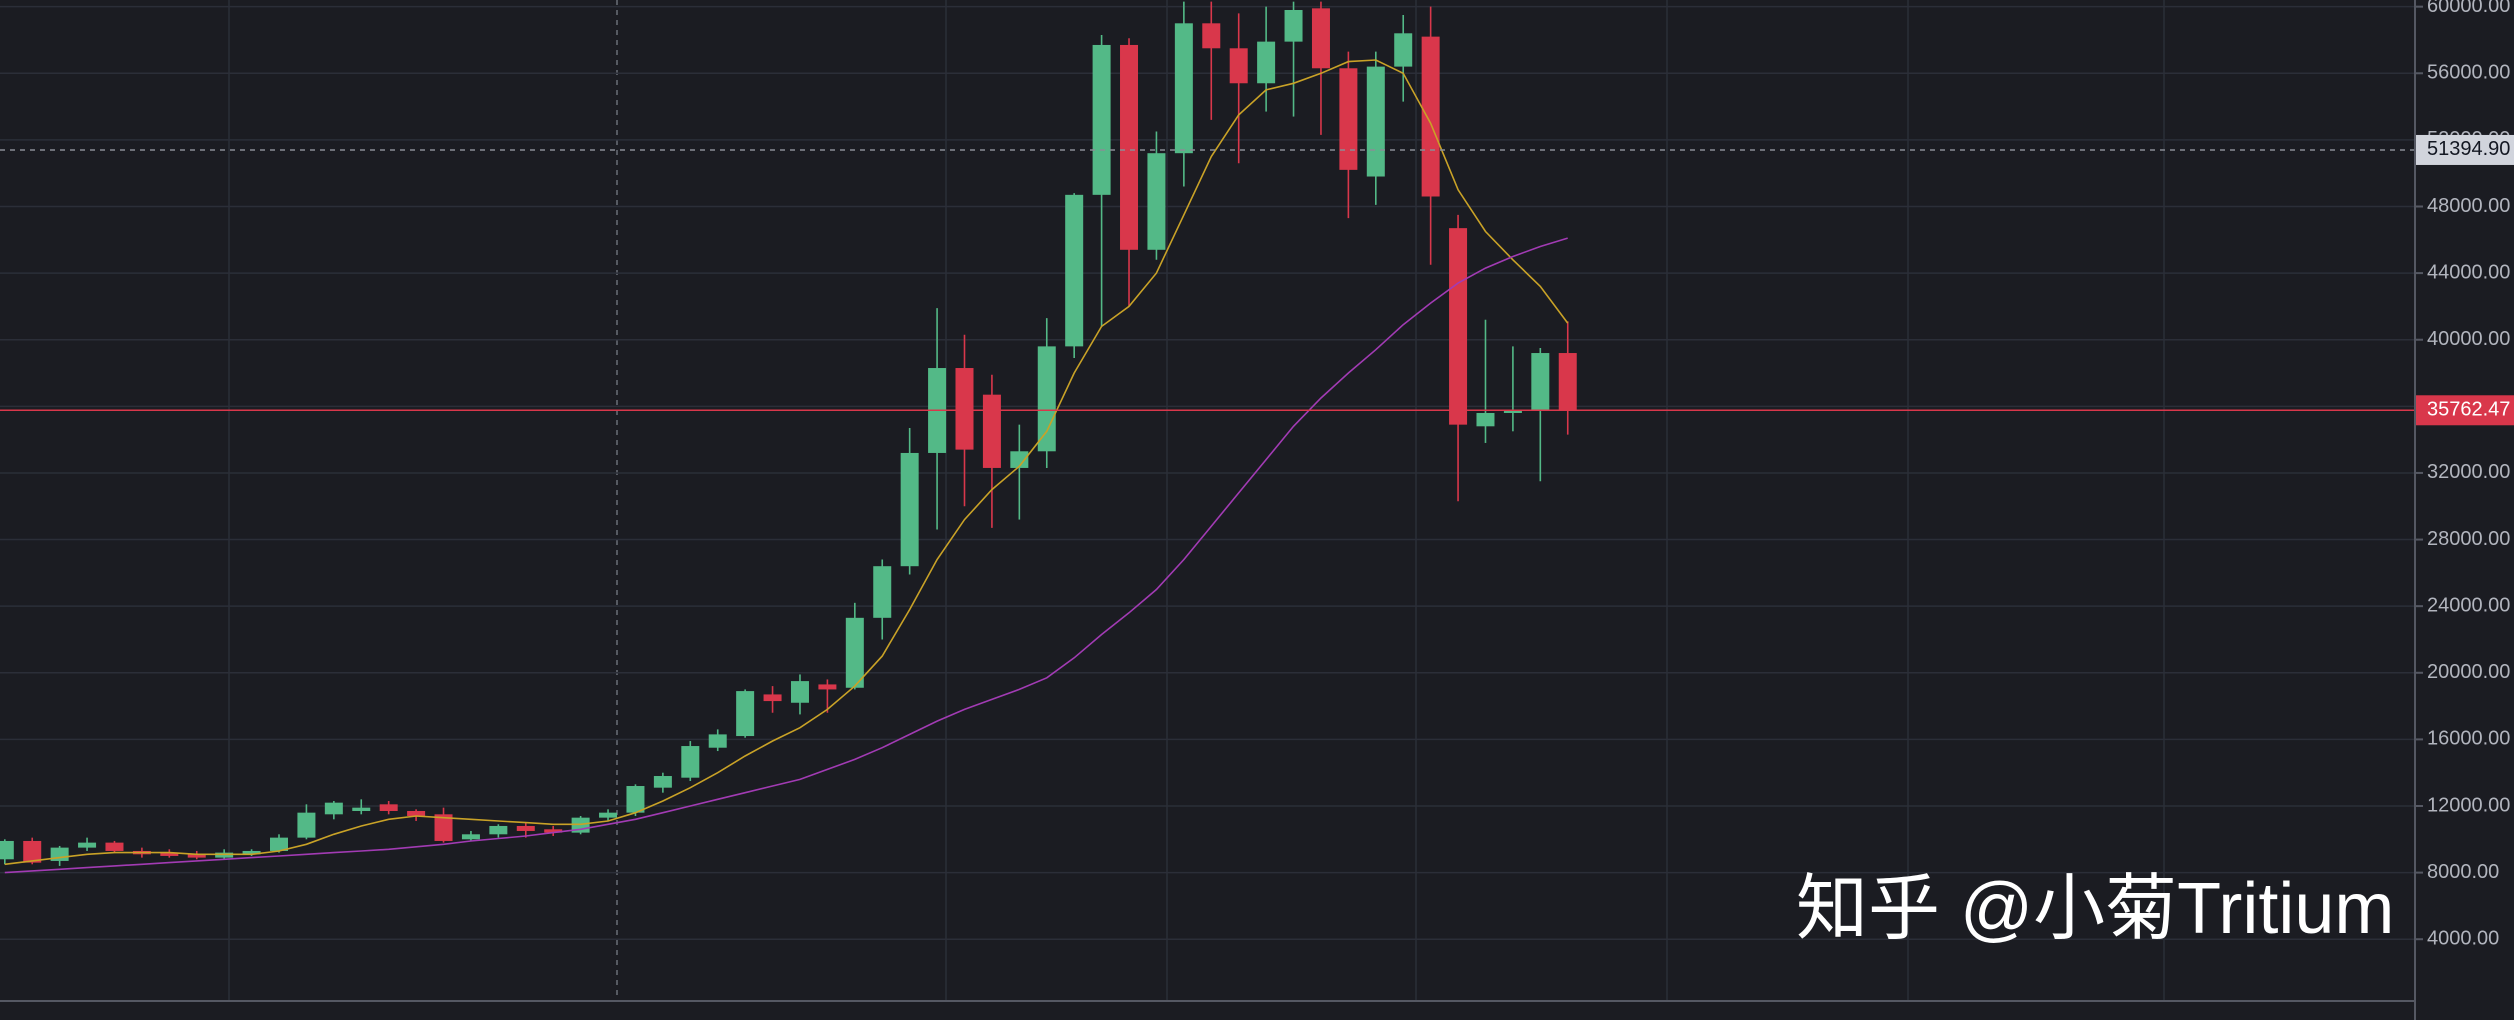 Image resolution: width=2514 pixels, height=1020 pixels. Describe the element at coordinates (2468, 805) in the screenshot. I see `y-tick-label: 12000.00` at that location.